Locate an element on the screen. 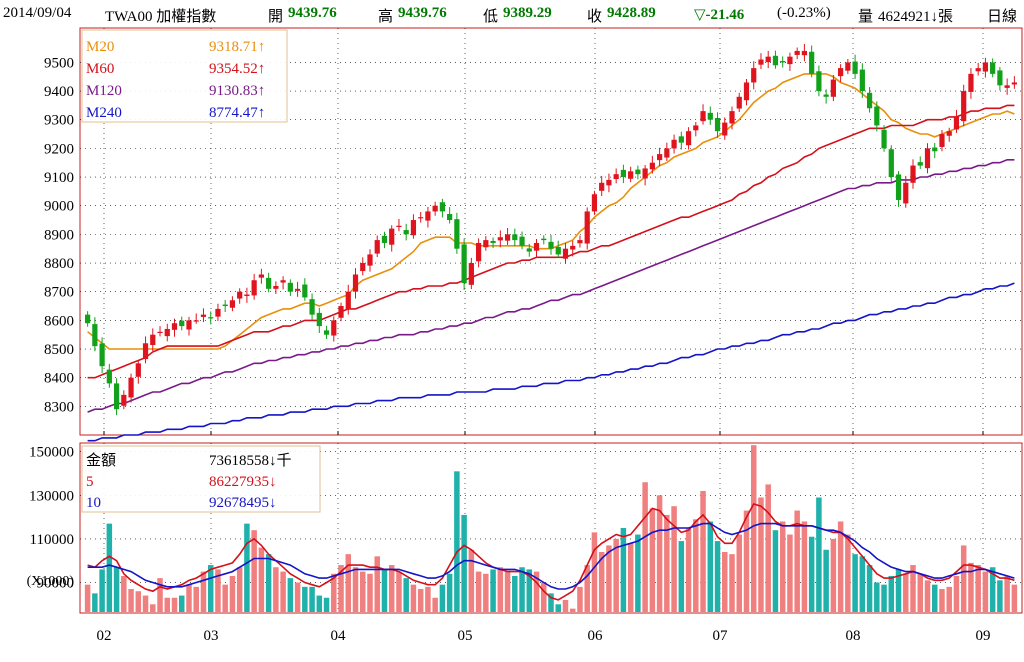 The width and height of the screenshot is (1024, 662). header-high-label: 高 is located at coordinates (386, 17).